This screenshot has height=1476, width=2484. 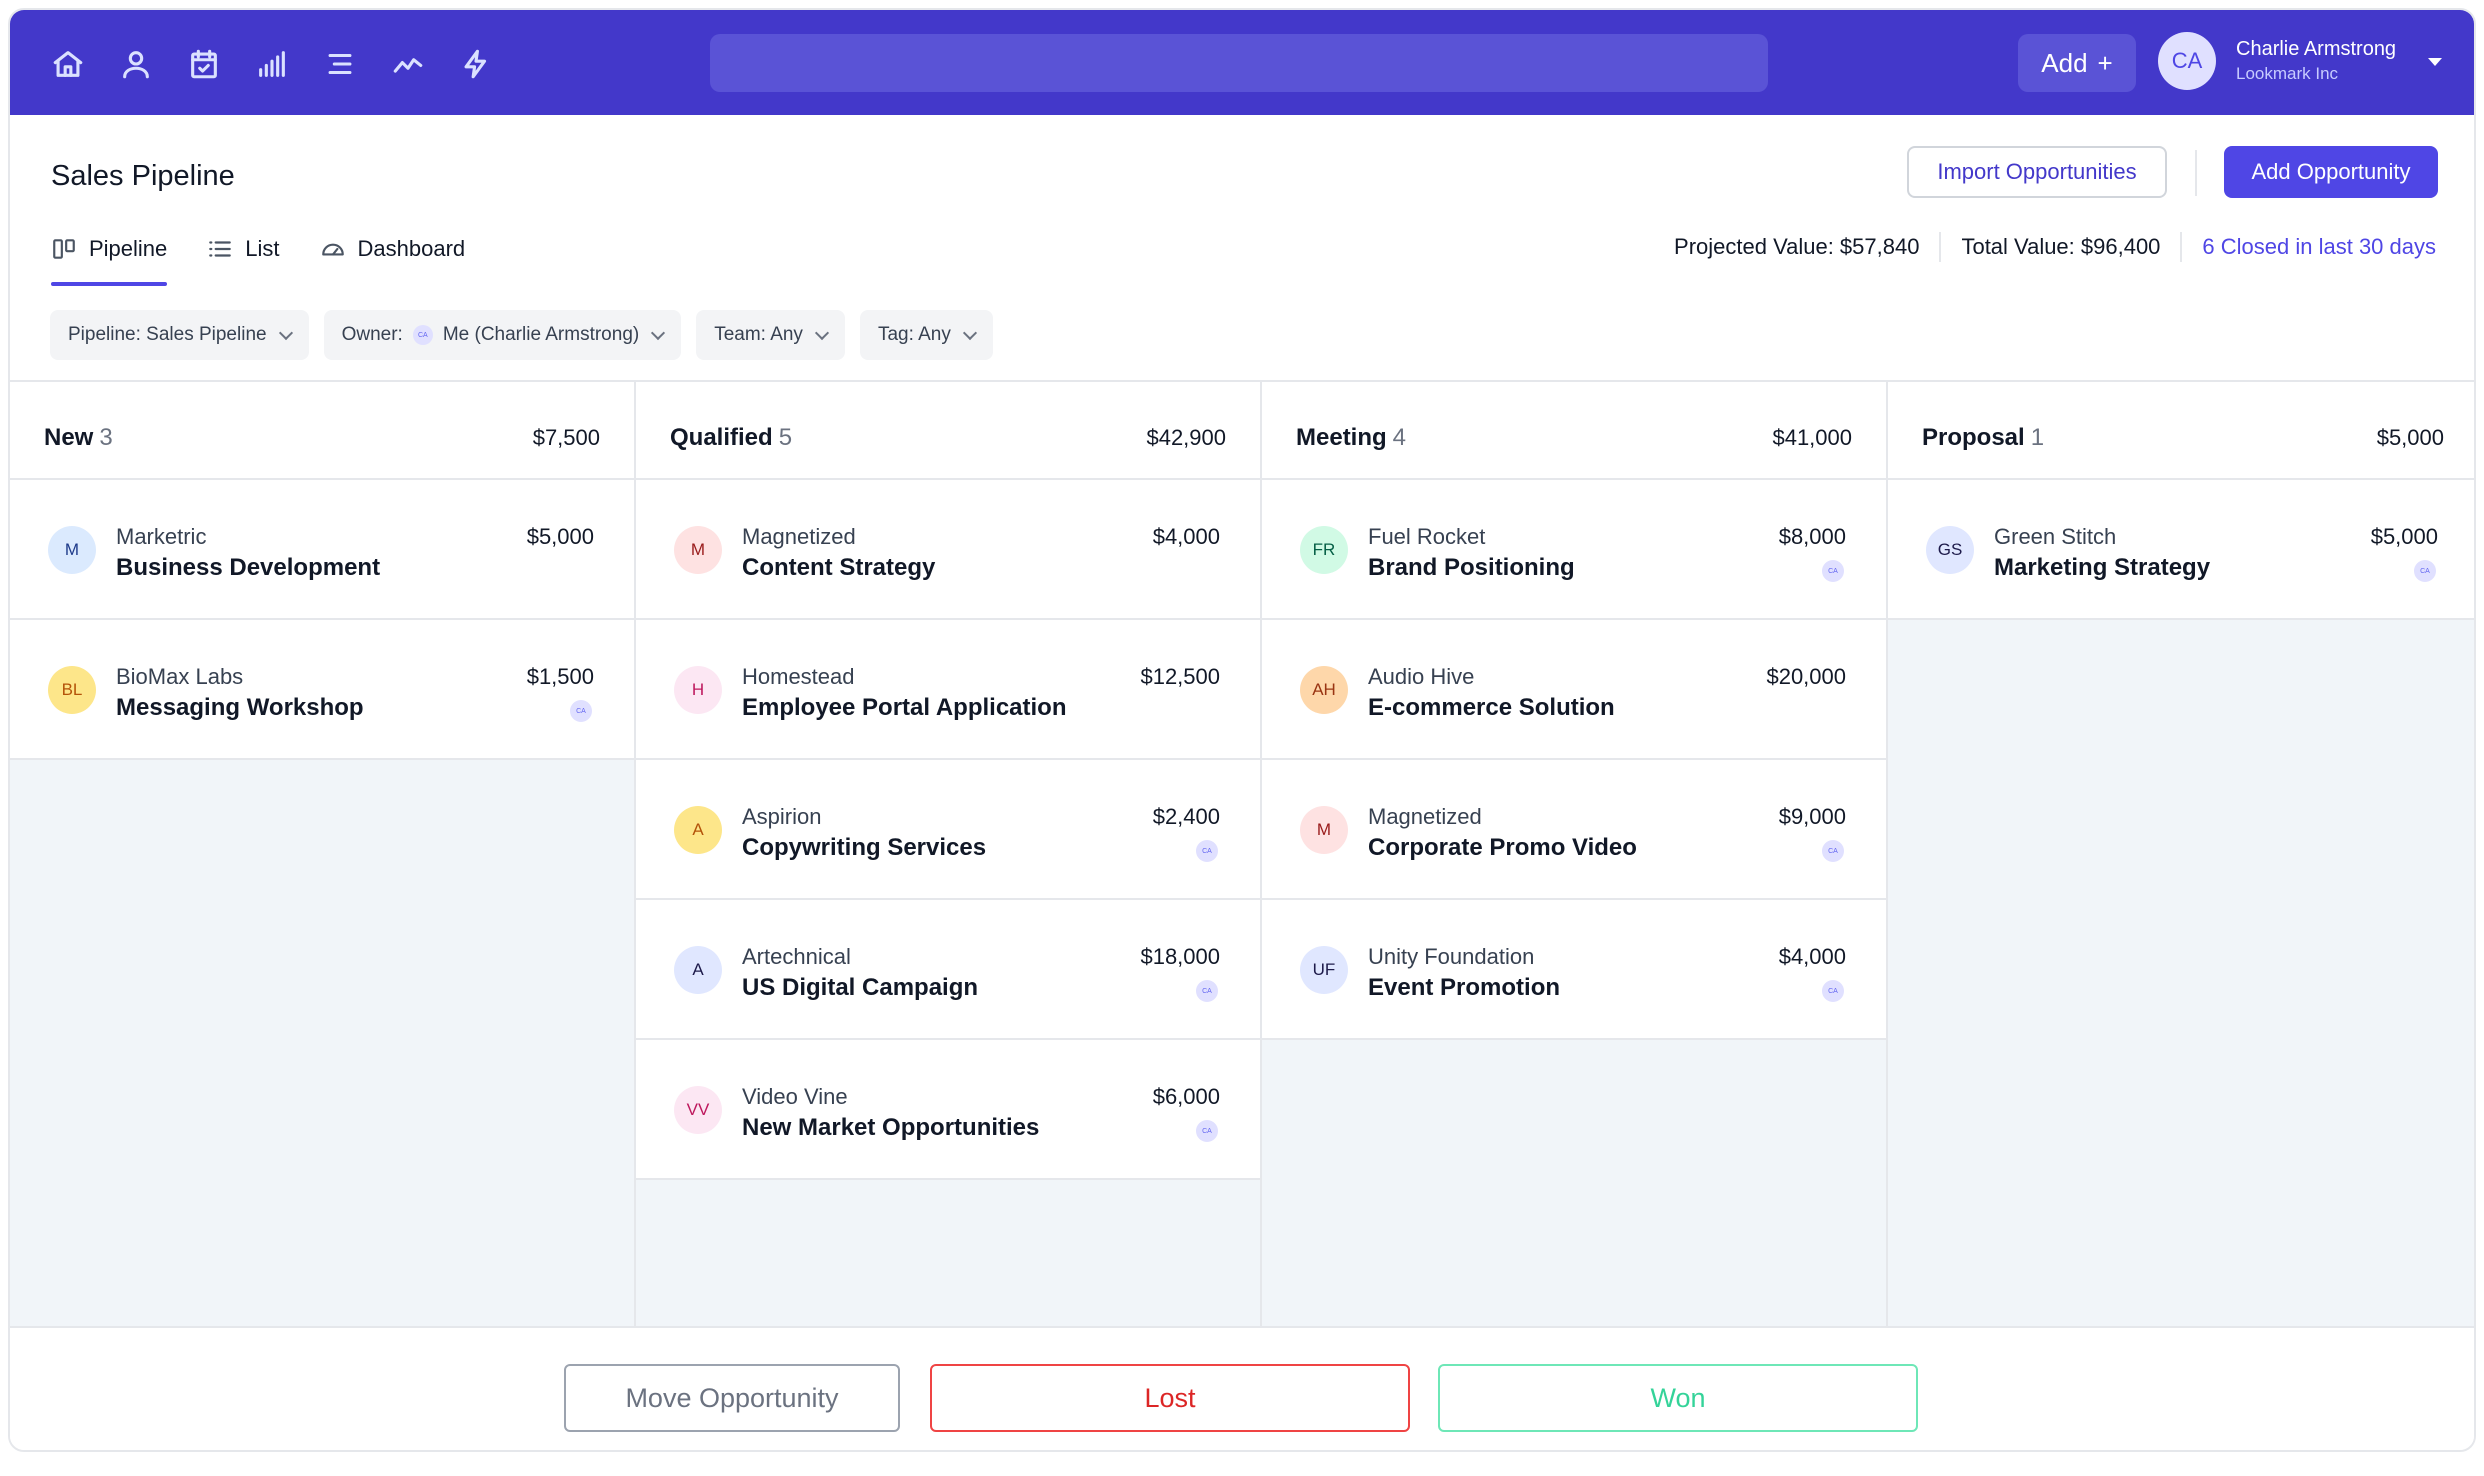 What do you see at coordinates (322, 550) in the screenshot?
I see `opportunity-card: M Marketric Business Development $5,000` at bounding box center [322, 550].